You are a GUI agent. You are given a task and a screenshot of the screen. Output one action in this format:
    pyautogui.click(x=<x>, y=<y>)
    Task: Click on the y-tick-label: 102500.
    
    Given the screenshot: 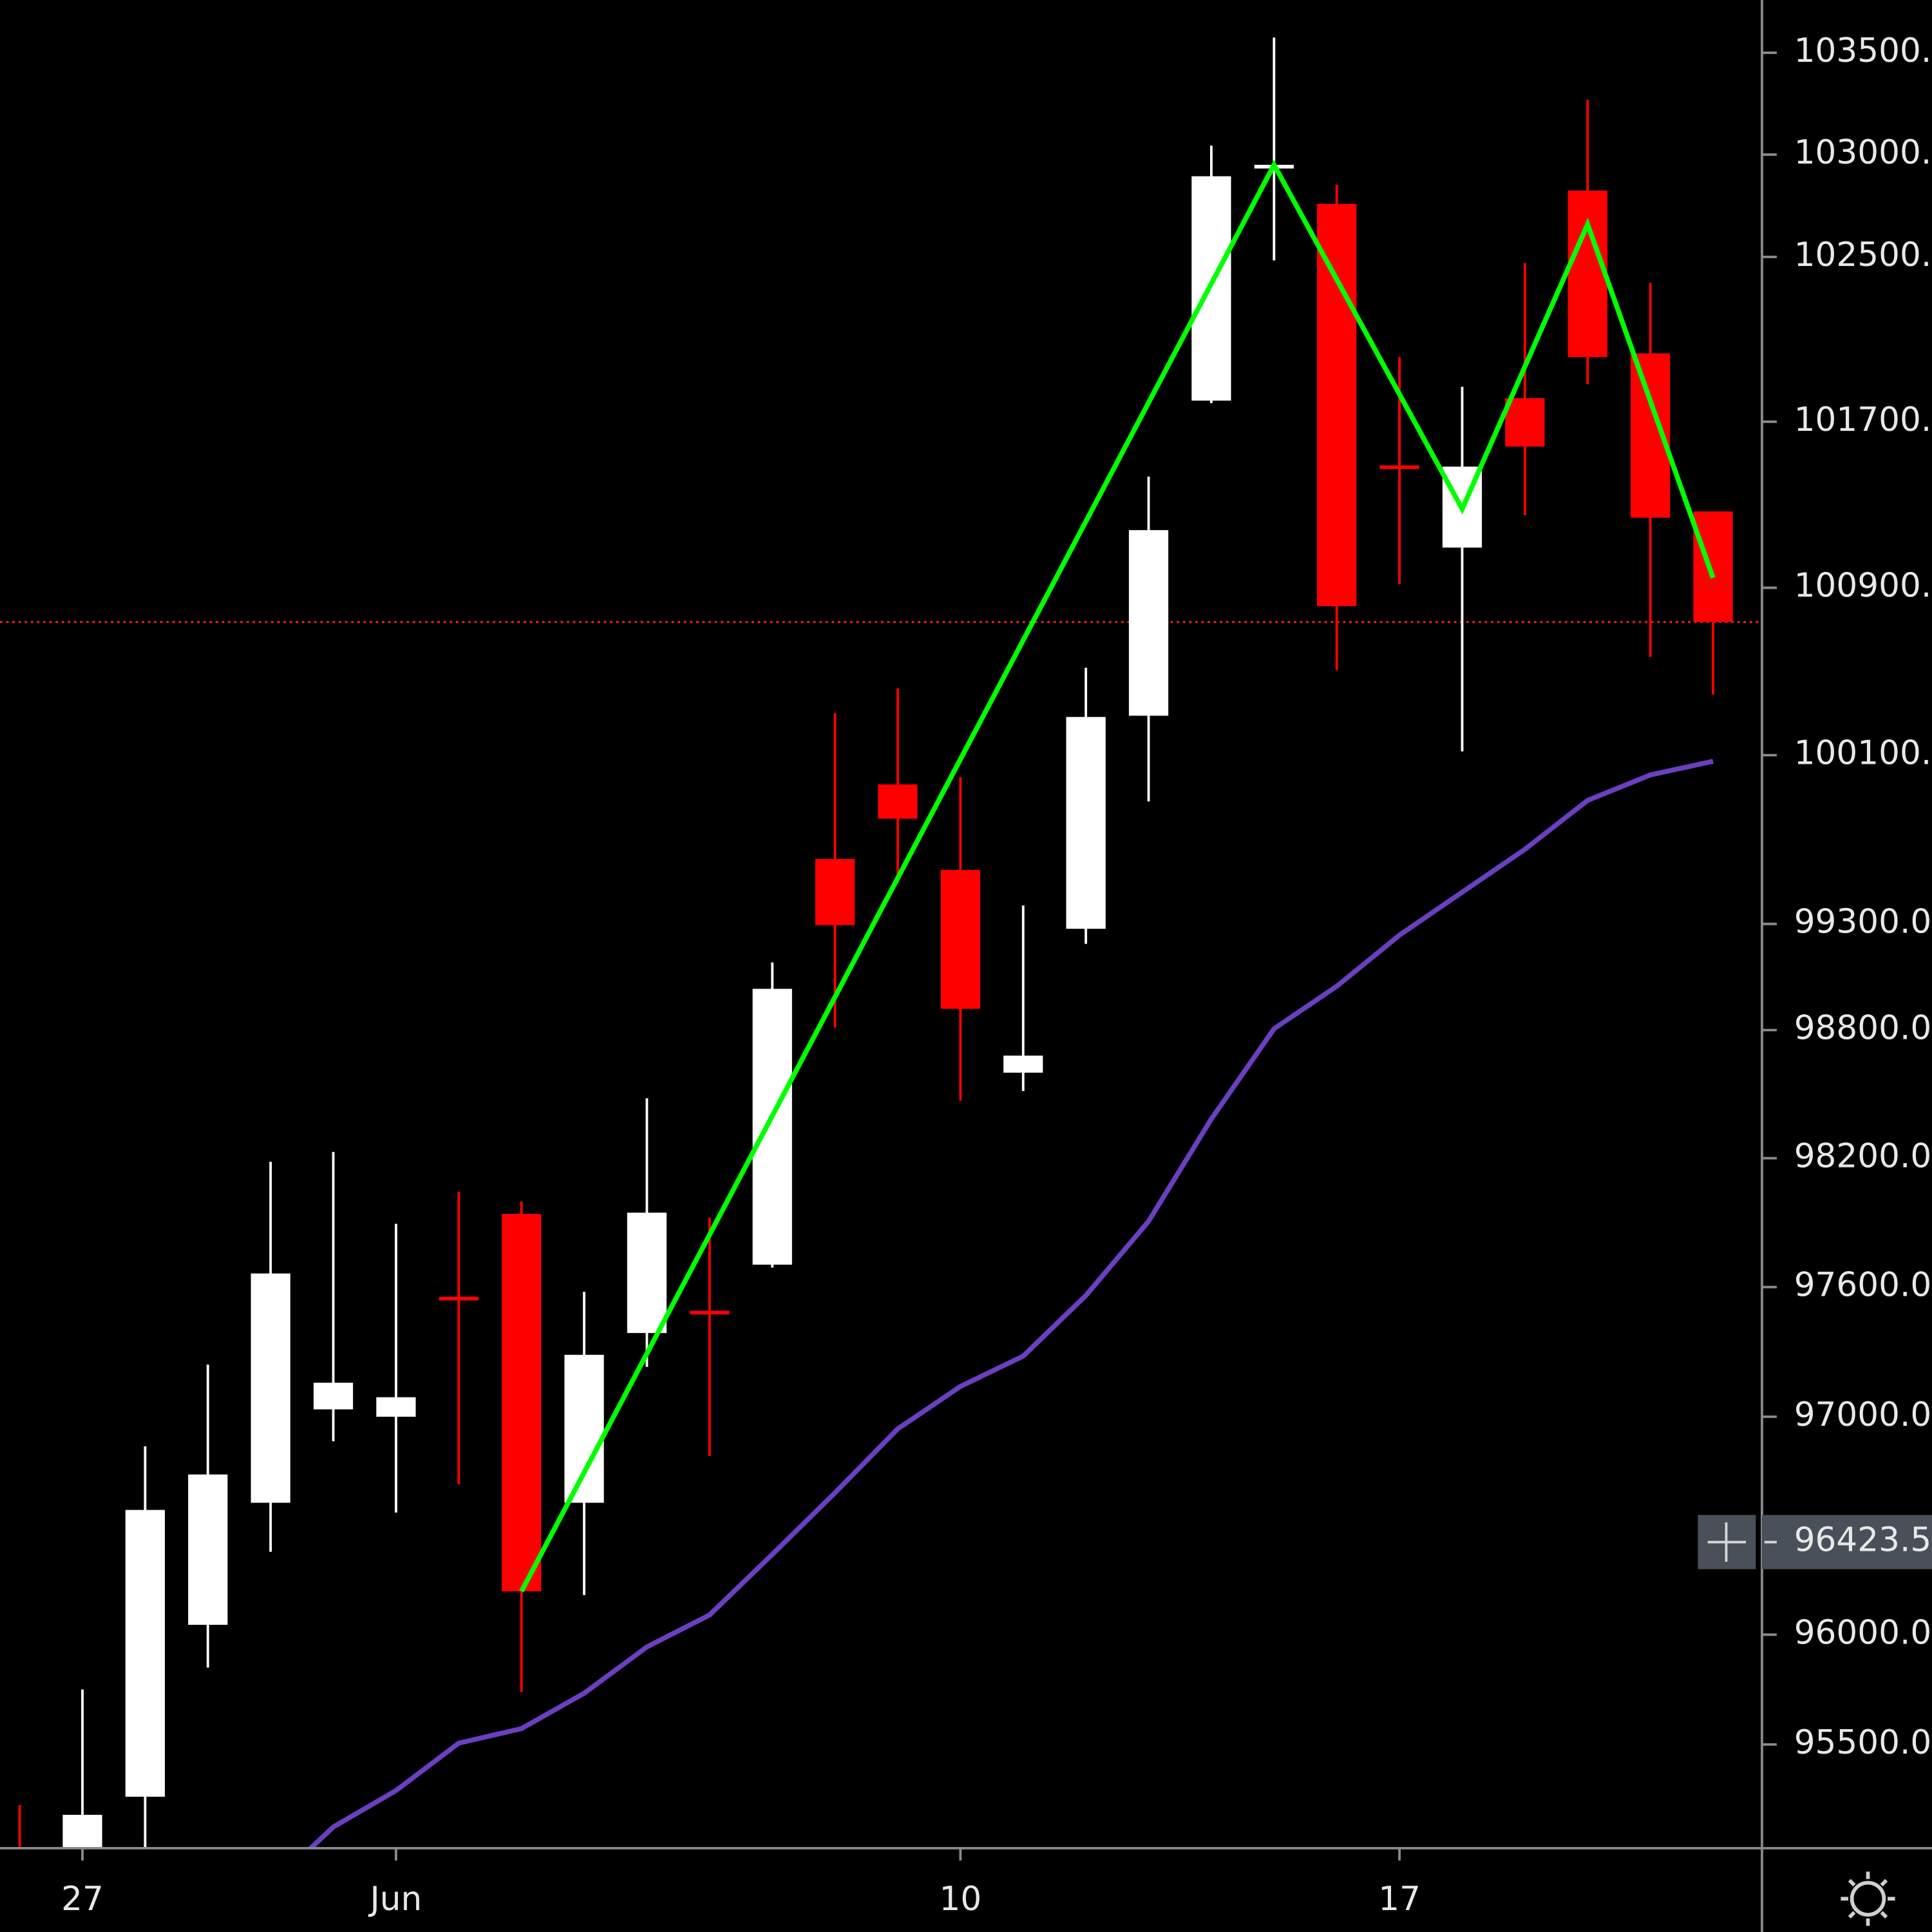 What is the action you would take?
    pyautogui.click(x=1863, y=255)
    